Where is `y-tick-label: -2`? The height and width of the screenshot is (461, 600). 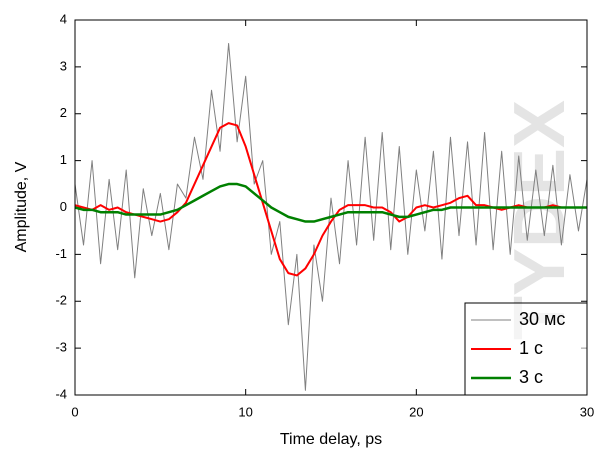
y-tick-label: -2 is located at coordinates (61, 300).